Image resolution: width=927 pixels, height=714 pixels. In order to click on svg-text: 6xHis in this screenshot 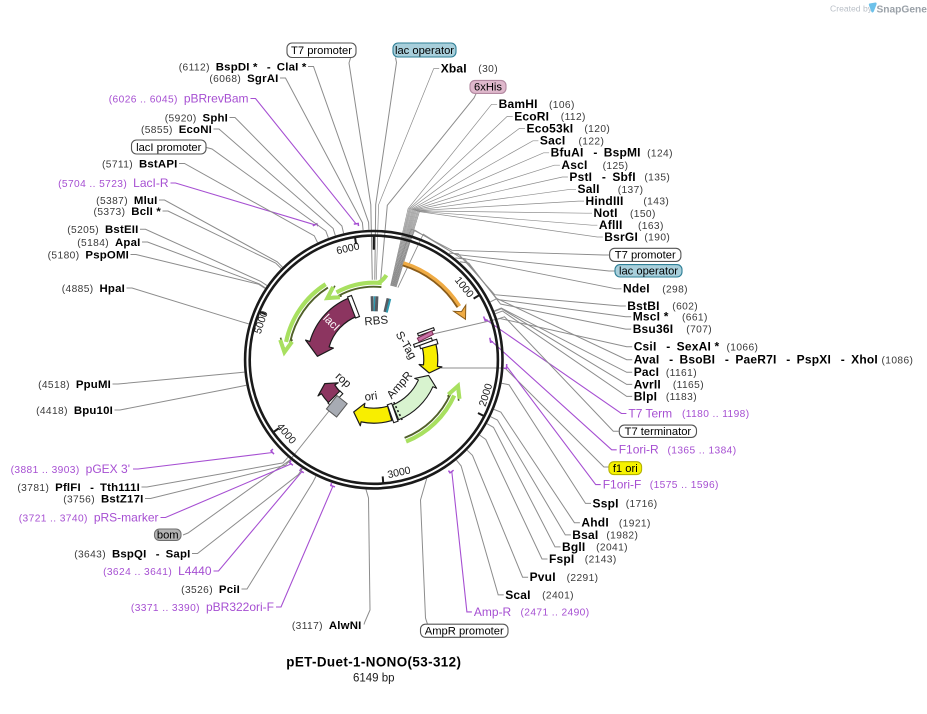, I will do `click(488, 88)`.